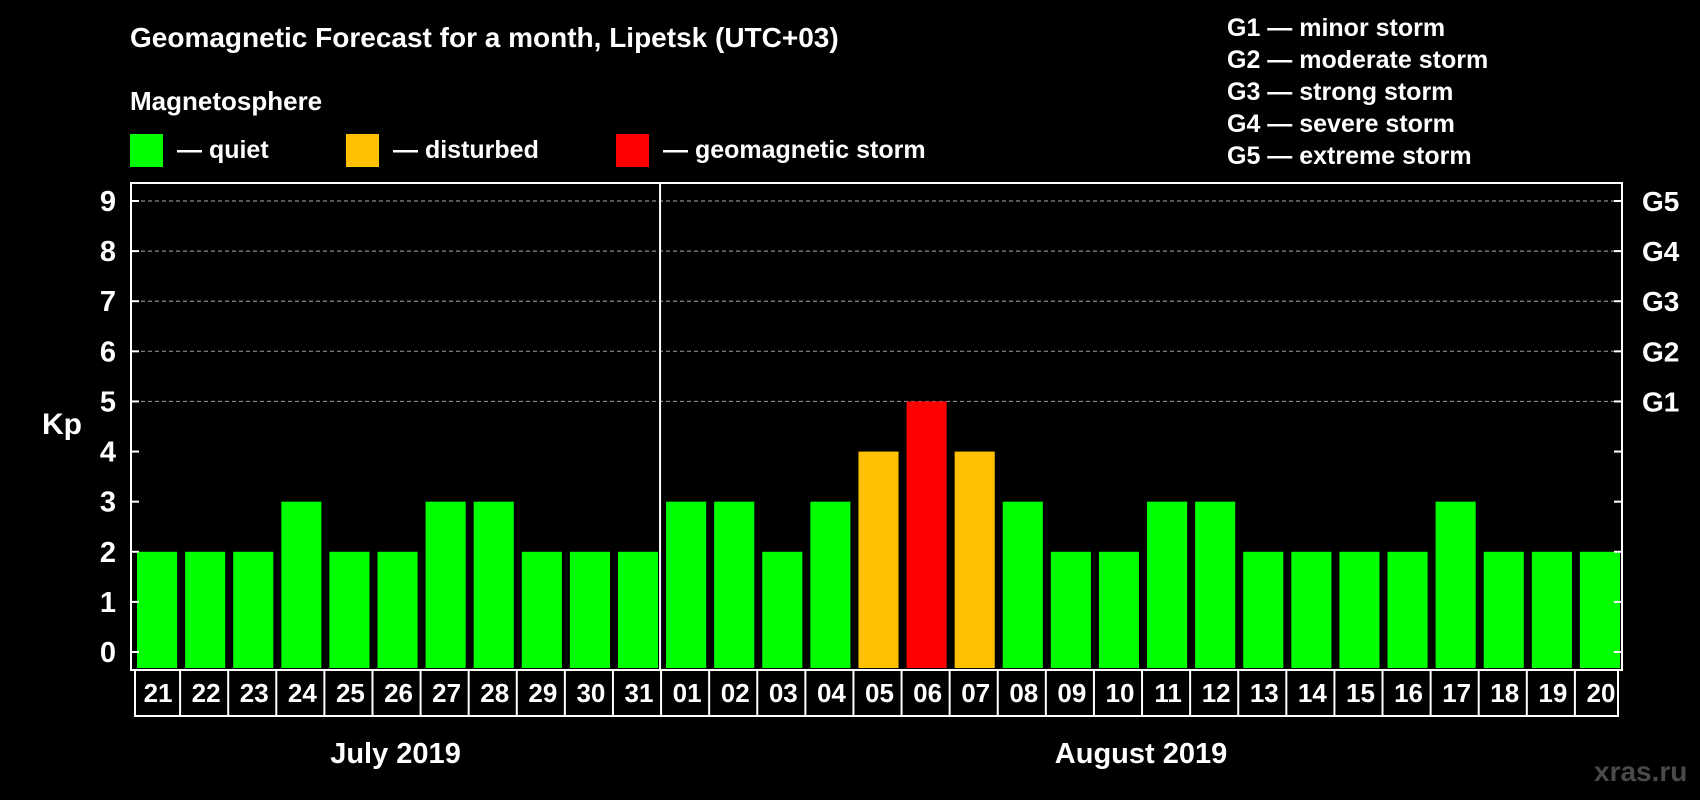 Image resolution: width=1700 pixels, height=800 pixels. Describe the element at coordinates (1456, 693) in the screenshot. I see `date-label: 17` at that location.